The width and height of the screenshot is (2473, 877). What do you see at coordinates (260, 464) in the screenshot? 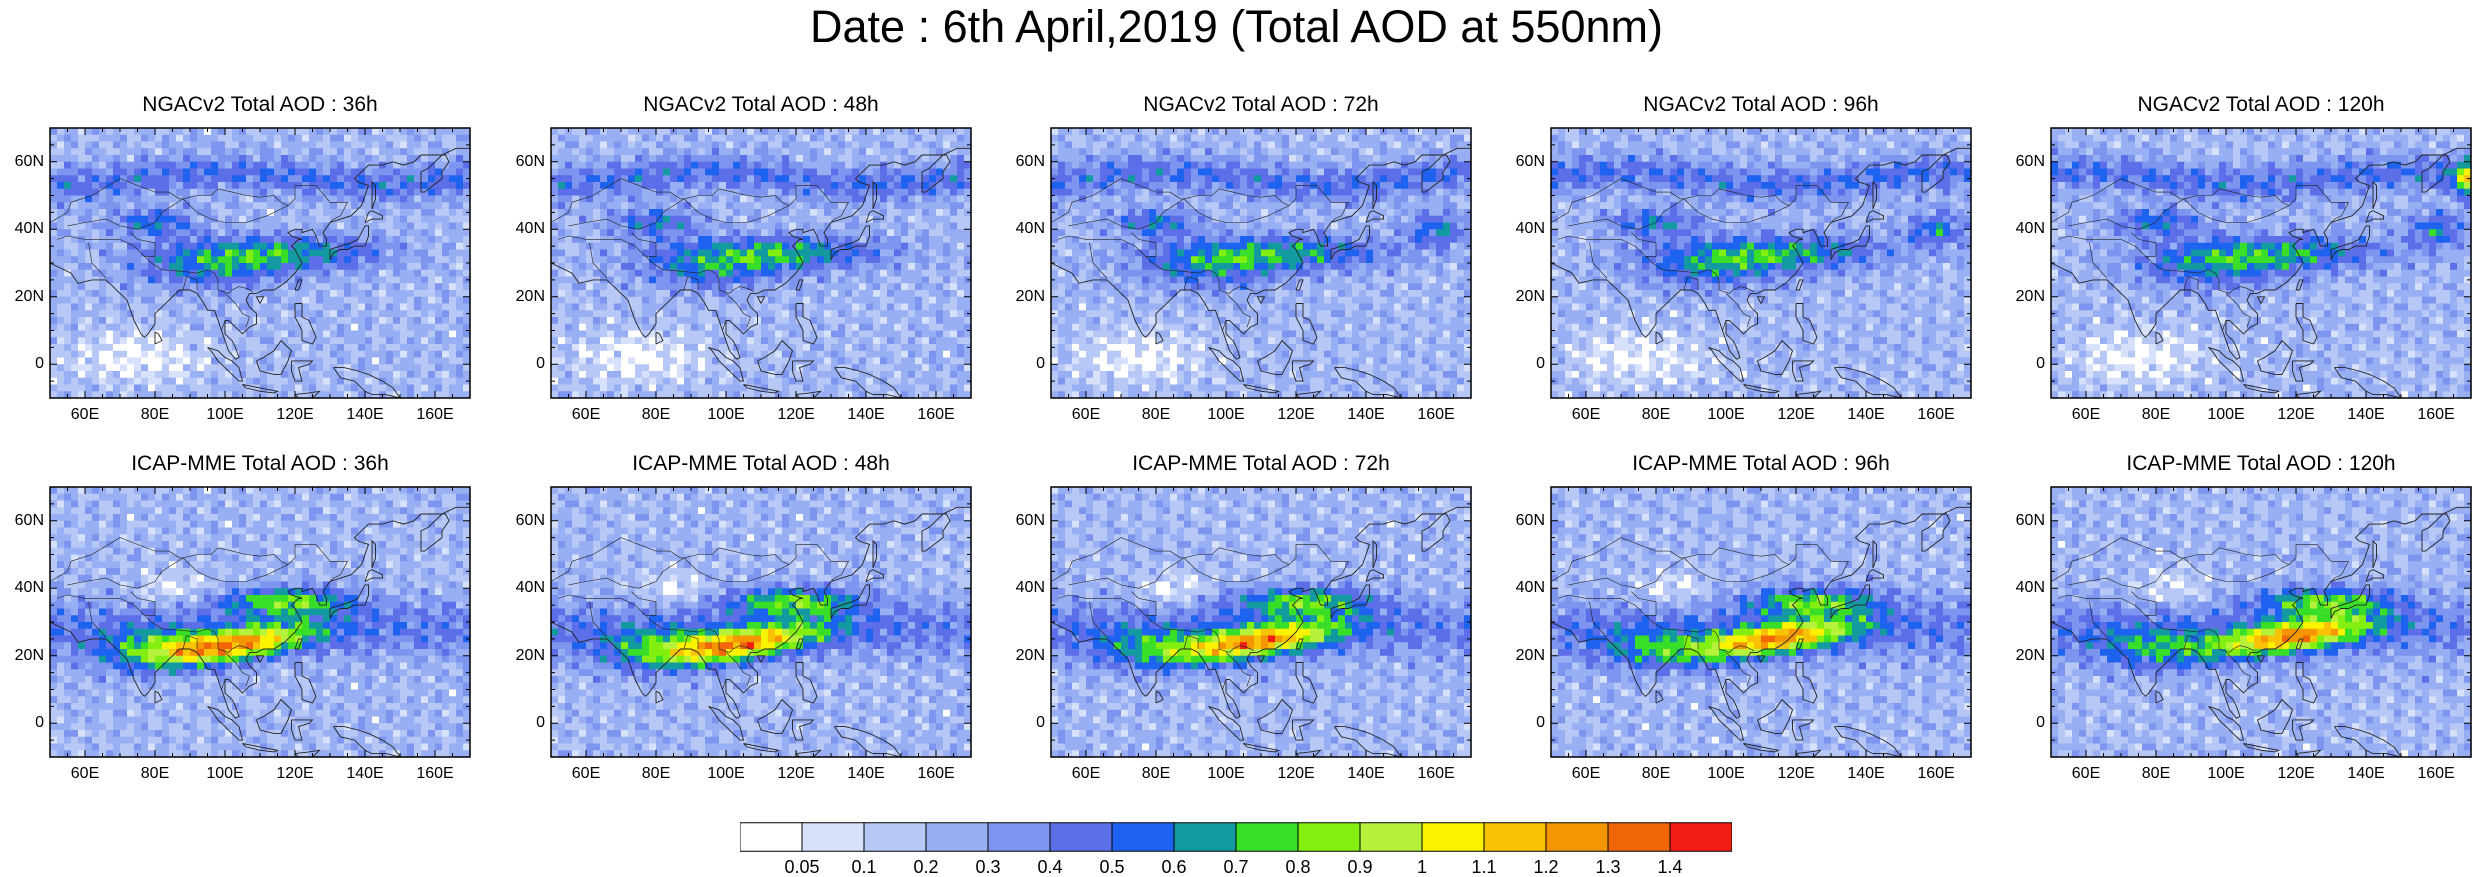
I see `panel-title: ICAP-MME Total AOD : 36h` at bounding box center [260, 464].